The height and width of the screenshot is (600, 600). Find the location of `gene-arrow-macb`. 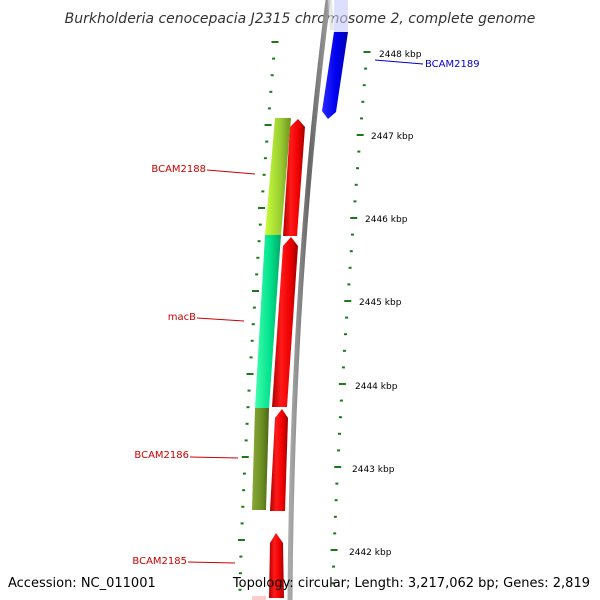

gene-arrow-macb is located at coordinates (285, 322).